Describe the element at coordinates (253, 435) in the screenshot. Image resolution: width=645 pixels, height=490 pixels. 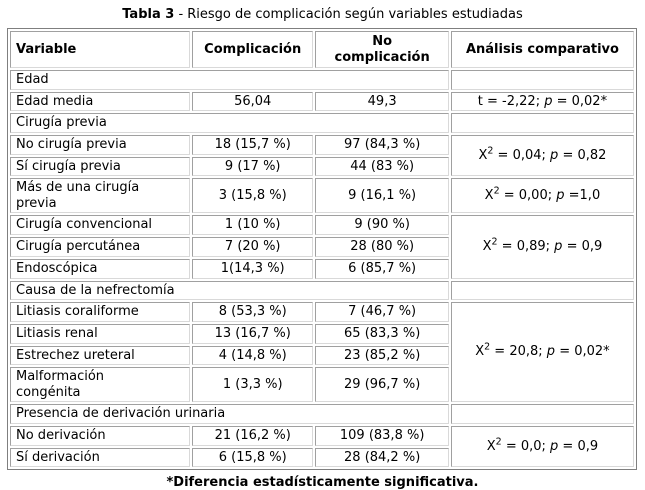
I see `complication-value-cell: 21 (16,2 %)` at that location.